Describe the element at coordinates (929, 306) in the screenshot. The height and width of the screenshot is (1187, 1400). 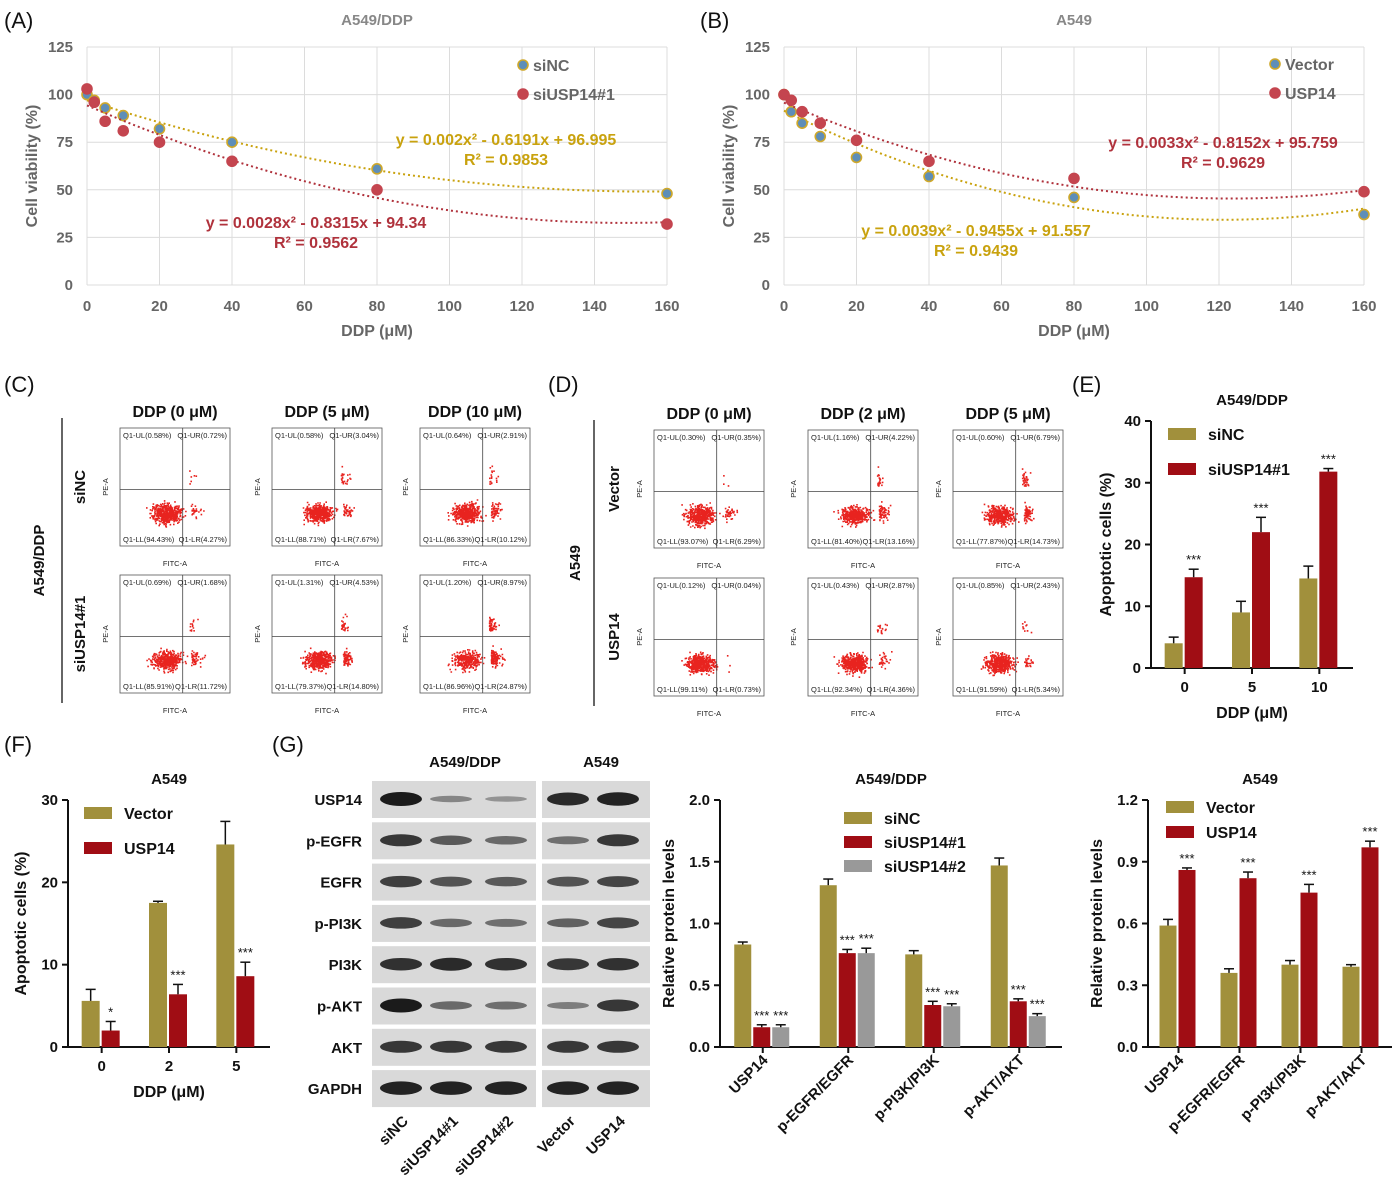
I see `x-tick-label: 40` at that location.